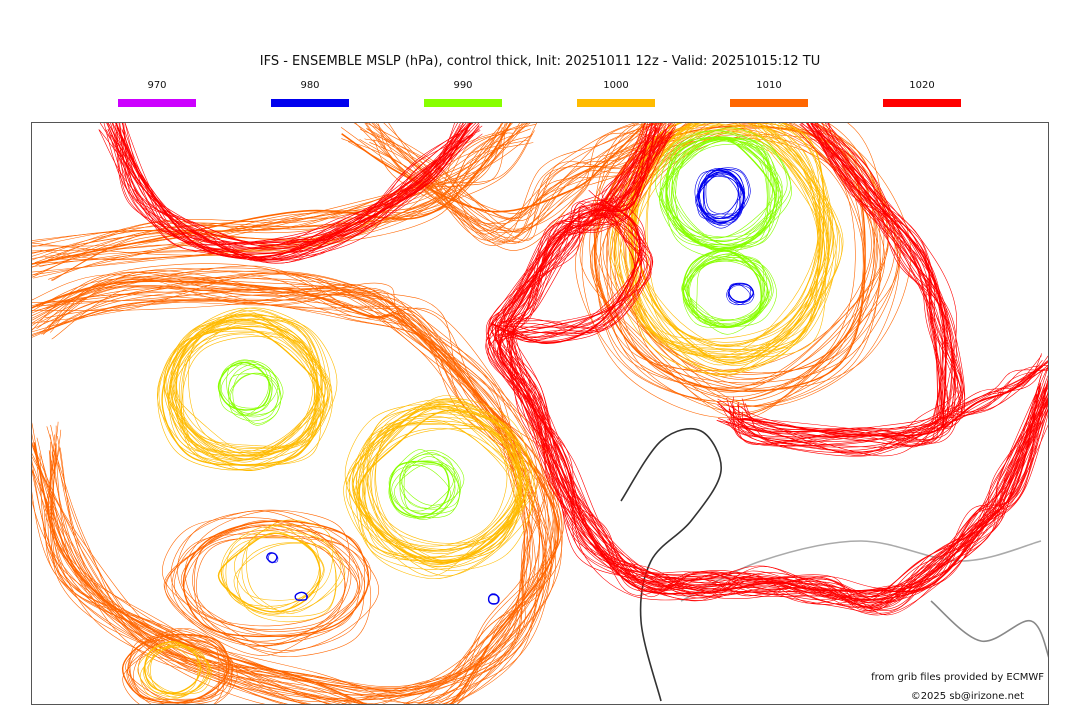 The height and width of the screenshot is (718, 1080). What do you see at coordinates (957, 677) in the screenshot?
I see `source-credit: from grib files provided by ECMWF` at bounding box center [957, 677].